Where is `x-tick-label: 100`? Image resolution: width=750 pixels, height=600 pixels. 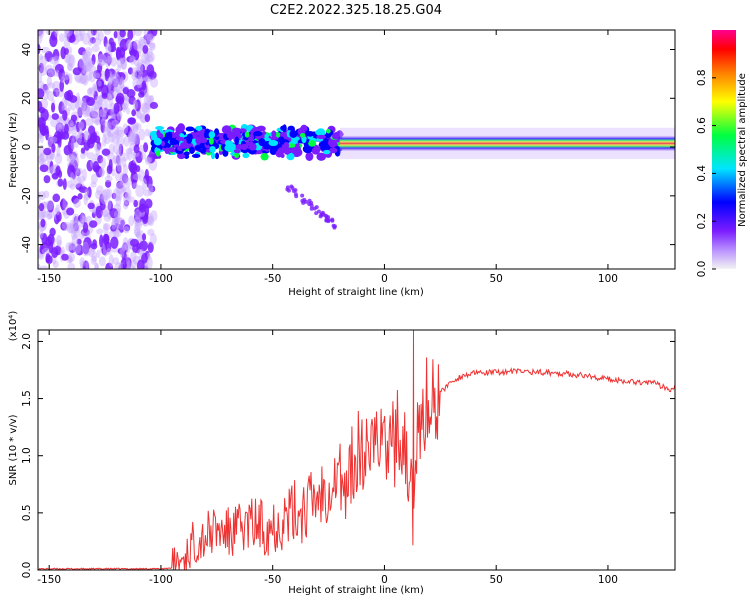 x-tick-label: 100 is located at coordinates (608, 580).